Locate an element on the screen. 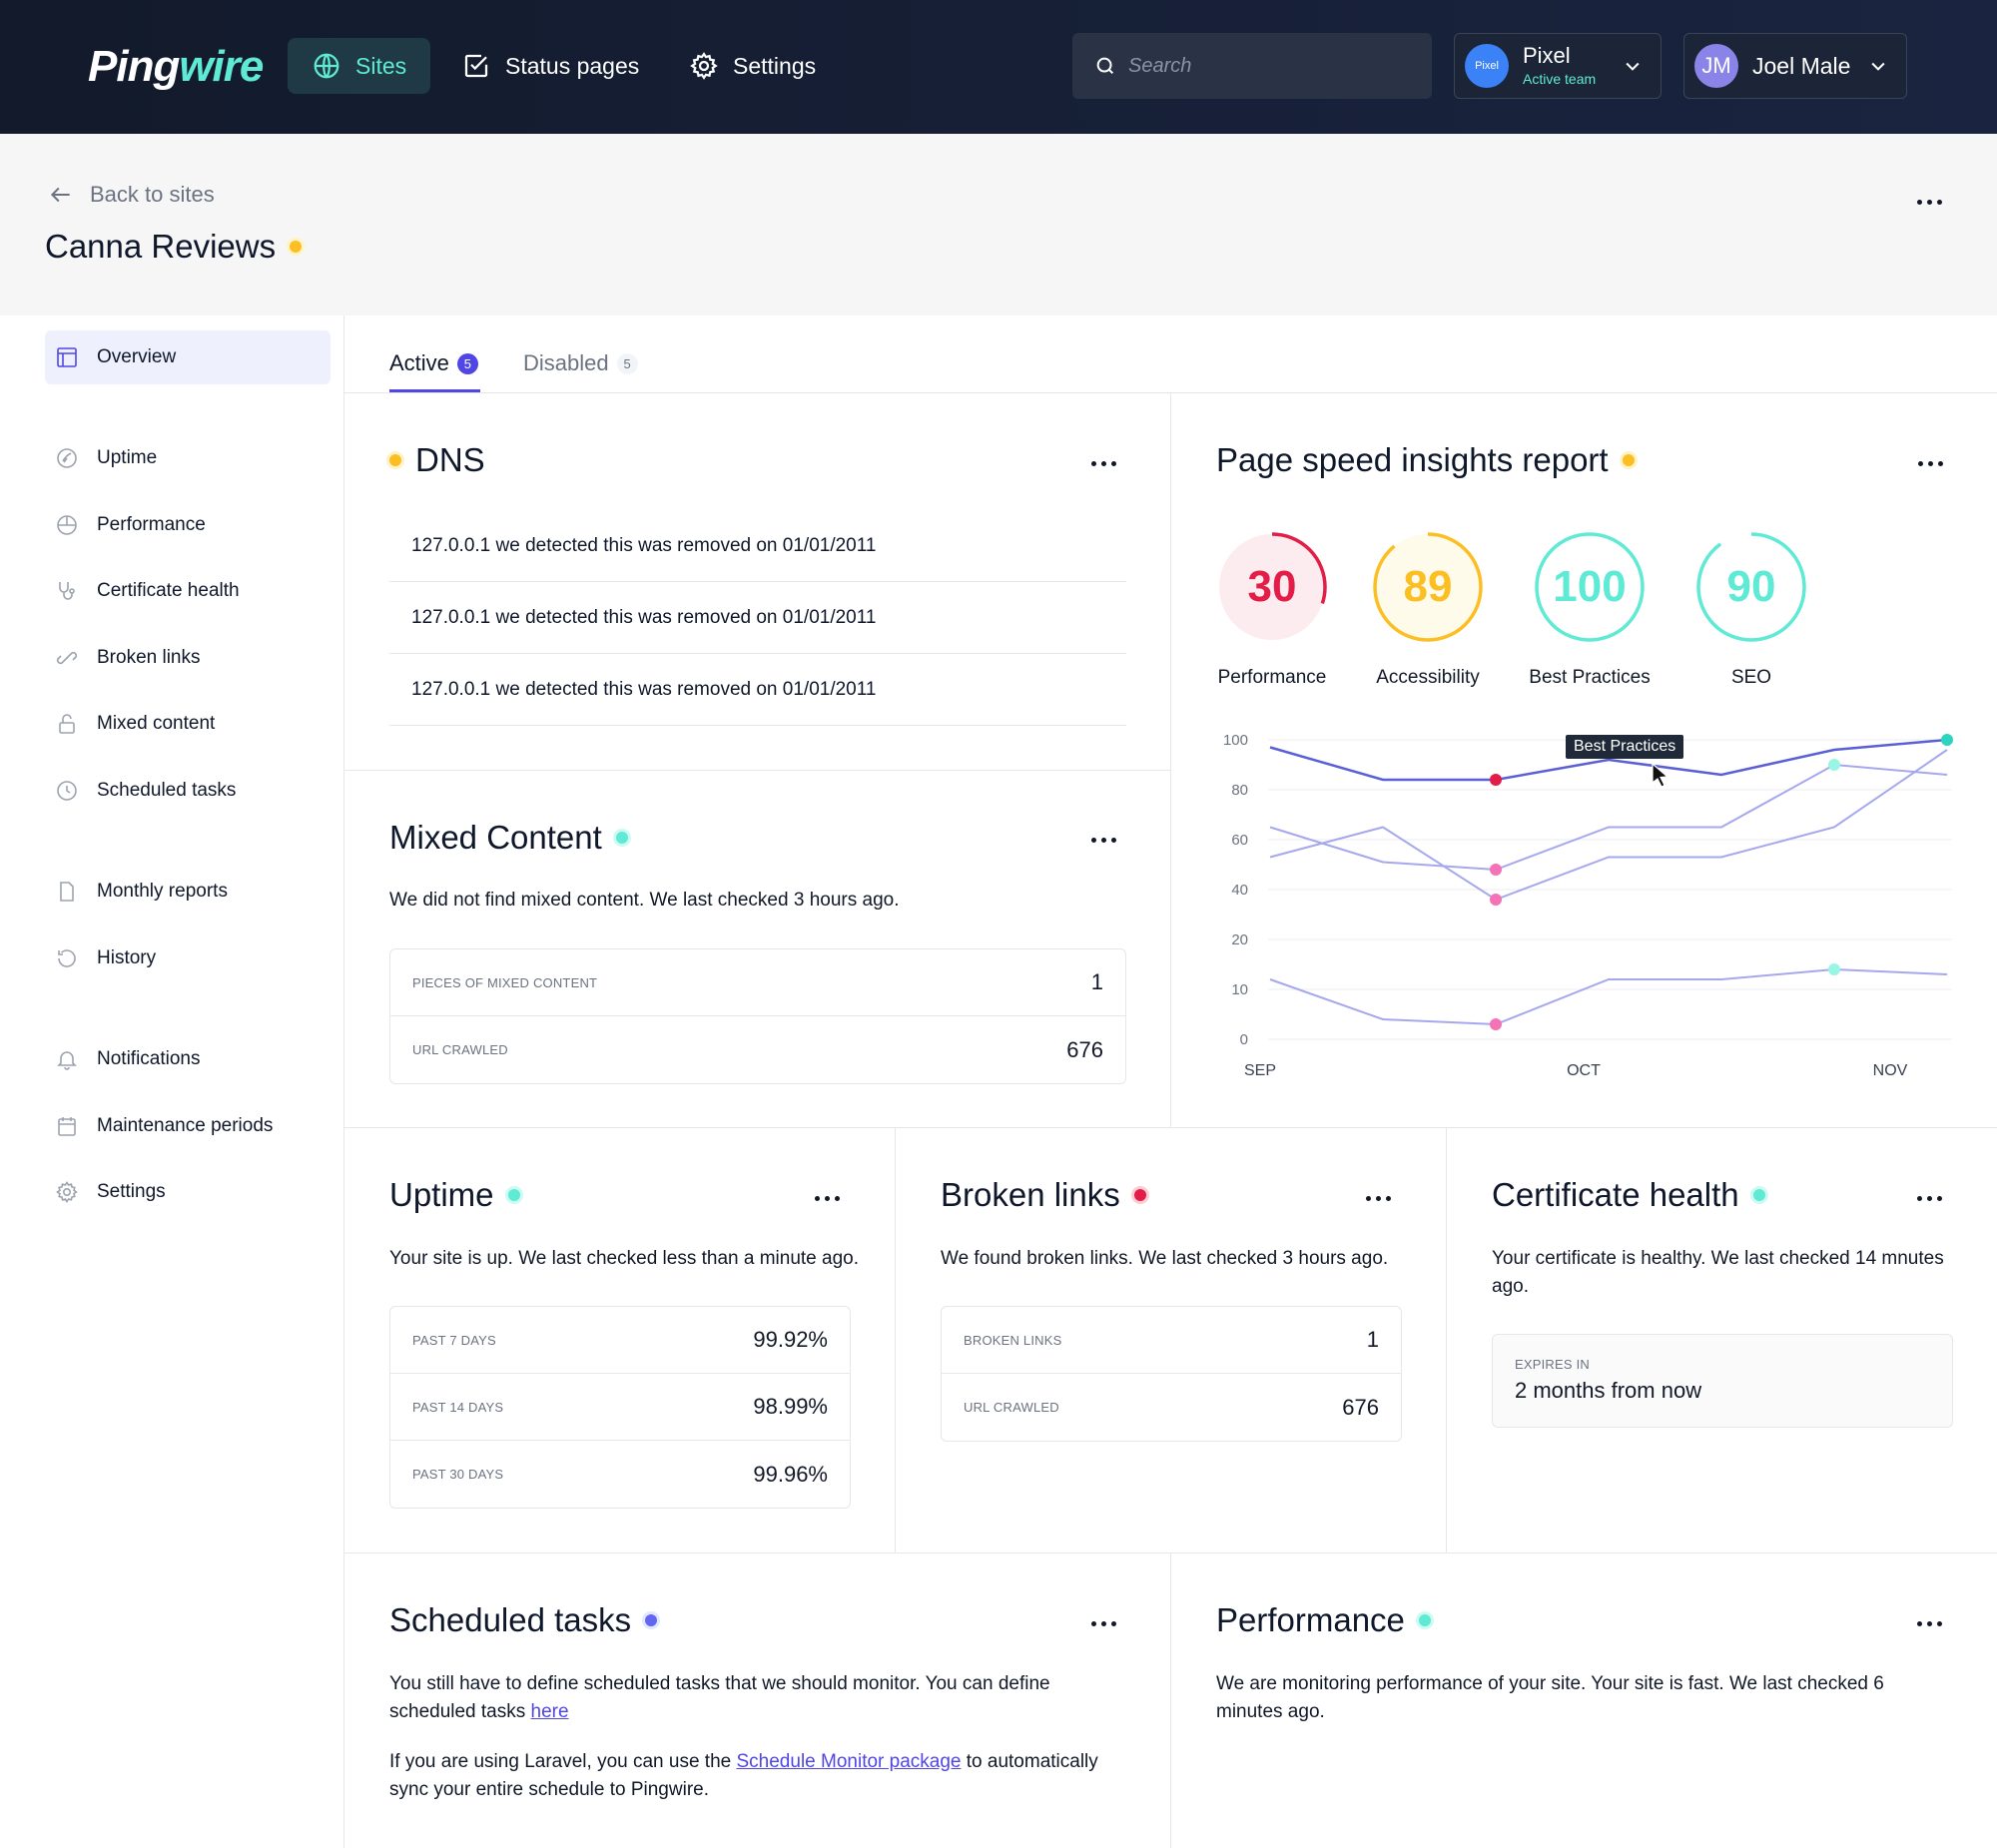 The image size is (1997, 1848). stat-value: 99.92% is located at coordinates (791, 1339).